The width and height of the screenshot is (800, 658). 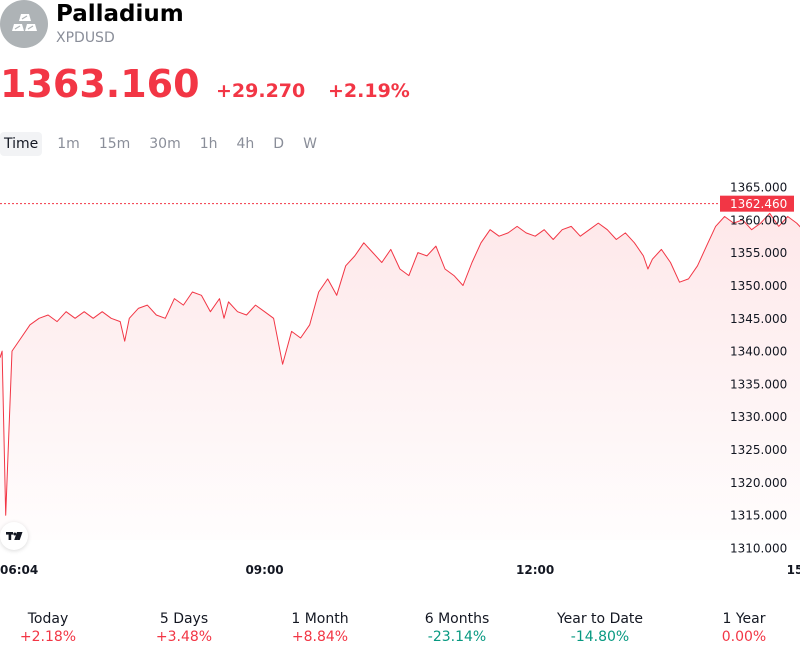 What do you see at coordinates (184, 628) in the screenshot?
I see `performance-5-days: 5 Days +3.48%` at bounding box center [184, 628].